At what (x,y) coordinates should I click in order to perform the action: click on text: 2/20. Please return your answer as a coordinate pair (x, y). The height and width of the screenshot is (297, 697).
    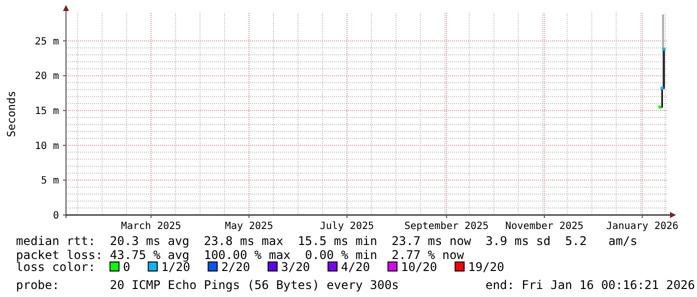
    Looking at the image, I should click on (235, 267).